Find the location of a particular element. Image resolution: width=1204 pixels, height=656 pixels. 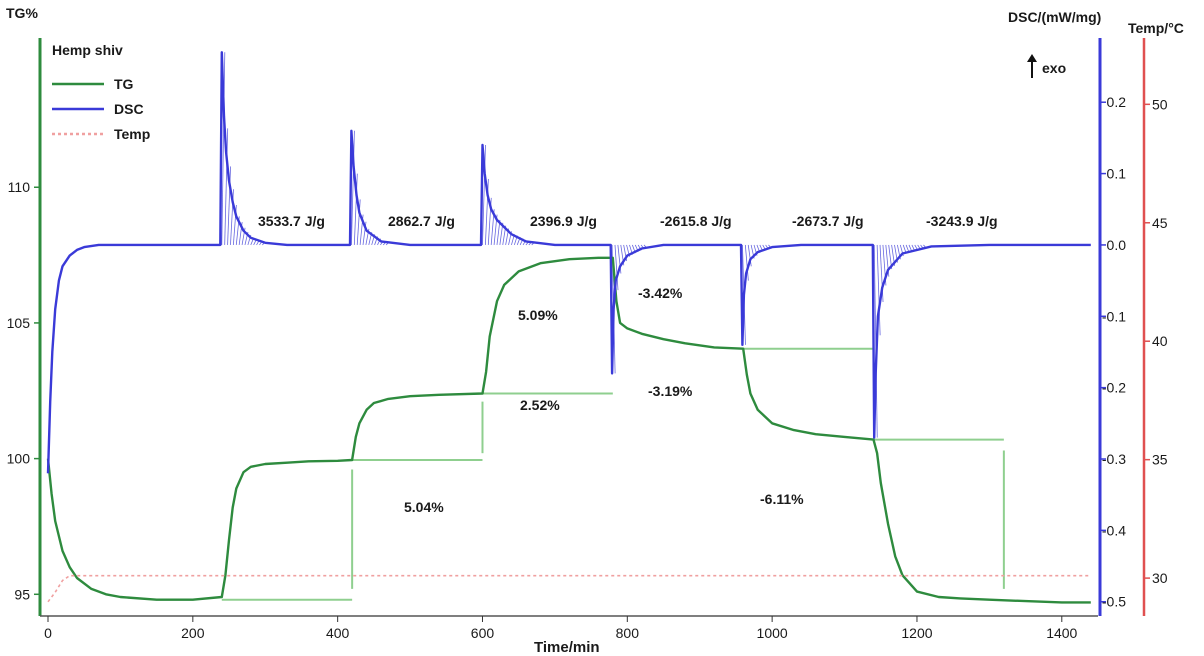

dsc-tick-label: -0.4 is located at coordinates (1114, 530).